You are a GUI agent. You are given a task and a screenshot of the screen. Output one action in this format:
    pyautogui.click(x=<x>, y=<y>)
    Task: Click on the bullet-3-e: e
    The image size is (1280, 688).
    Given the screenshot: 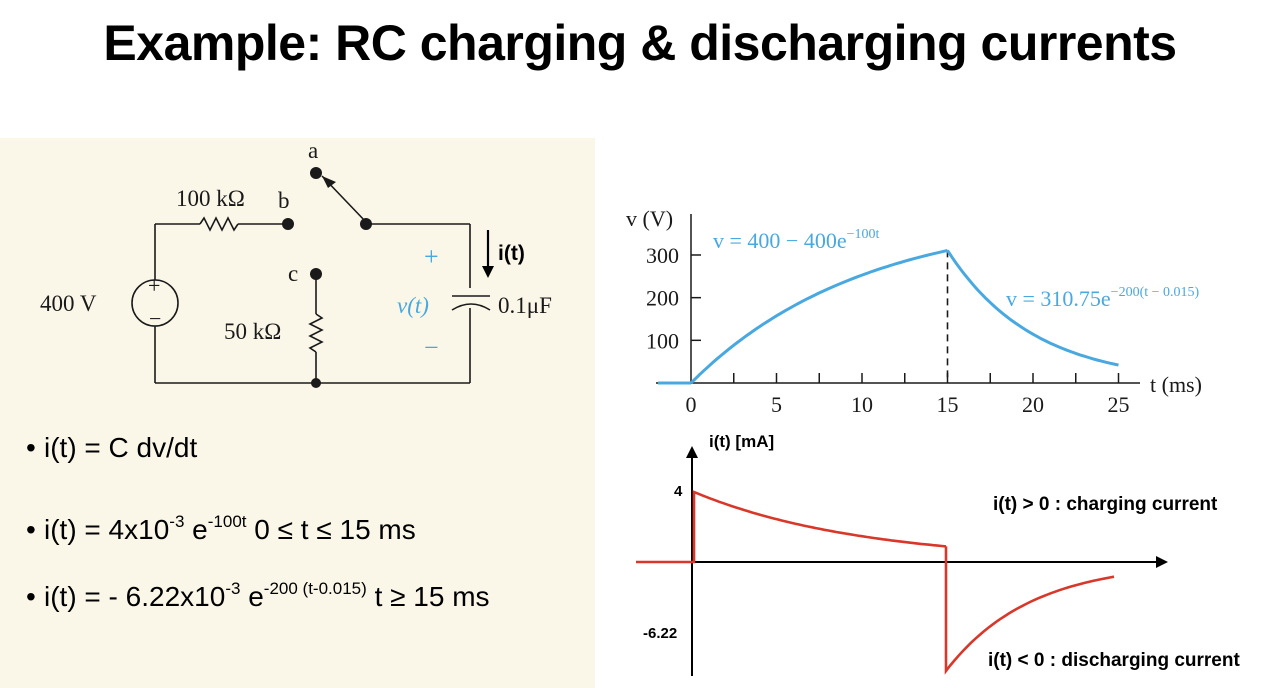 What is the action you would take?
    pyautogui.click(x=252, y=596)
    